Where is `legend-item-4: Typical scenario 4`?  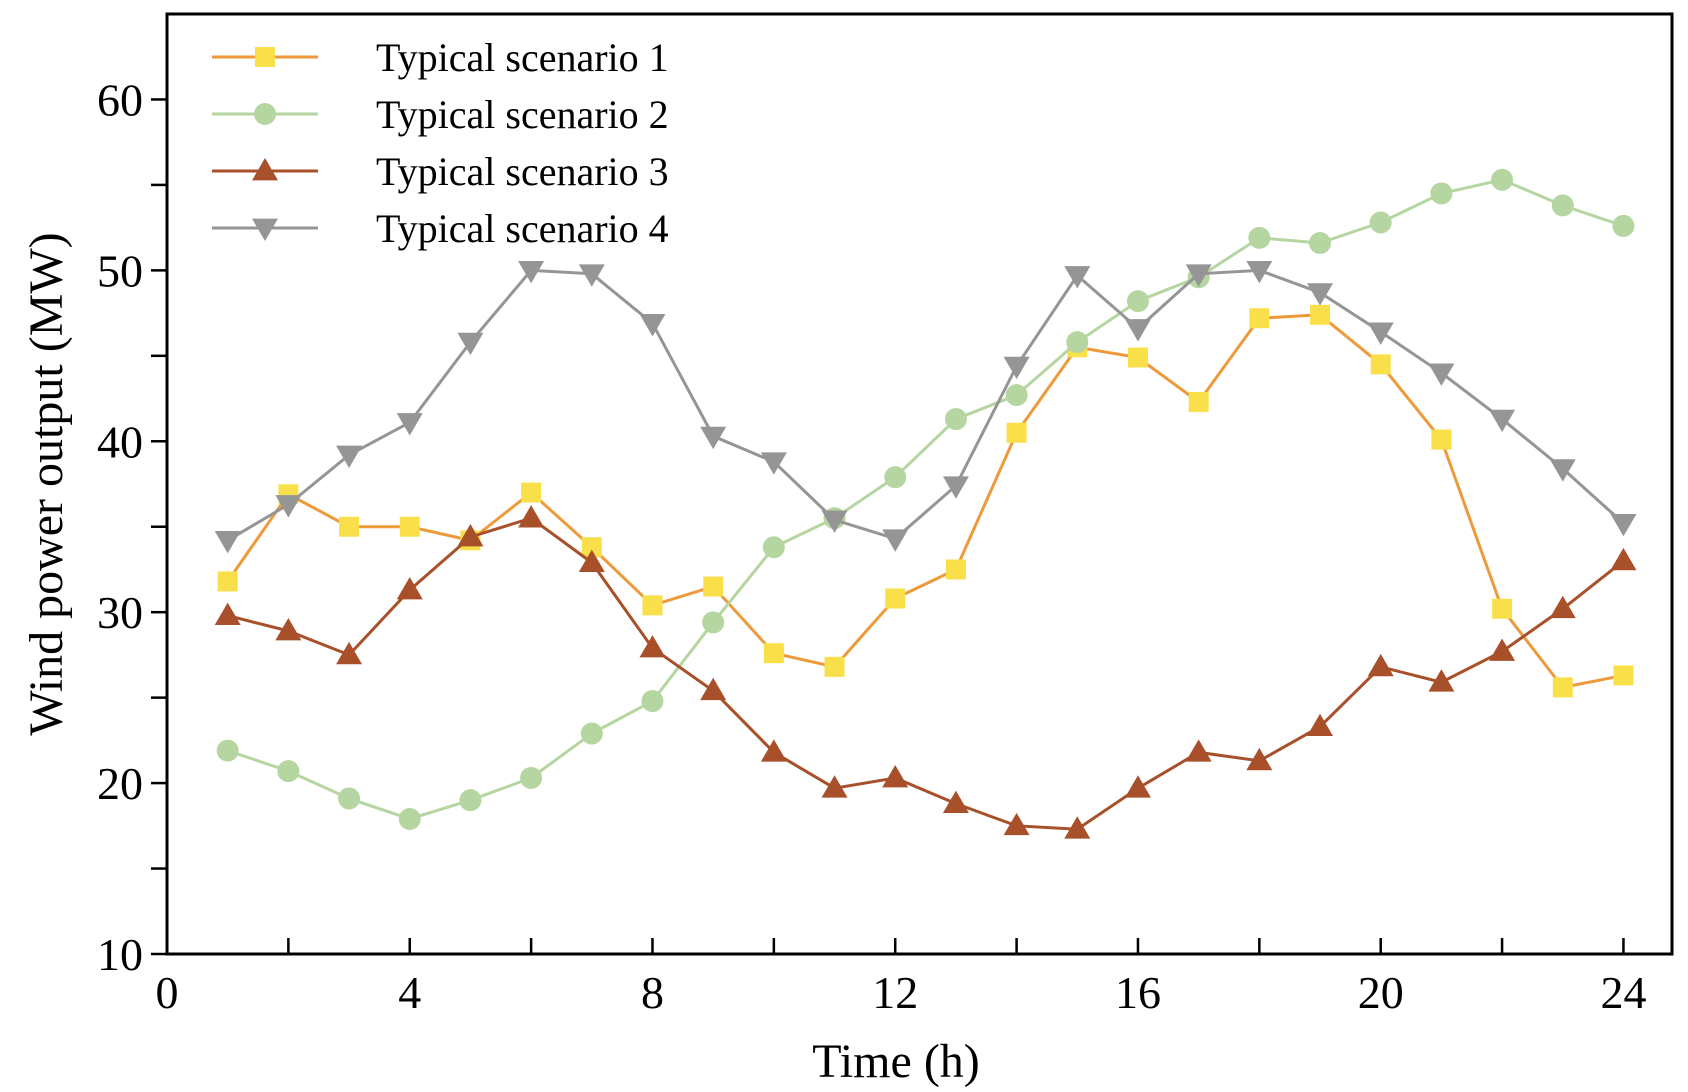
legend-item-4: Typical scenario 4 is located at coordinates (440, 228).